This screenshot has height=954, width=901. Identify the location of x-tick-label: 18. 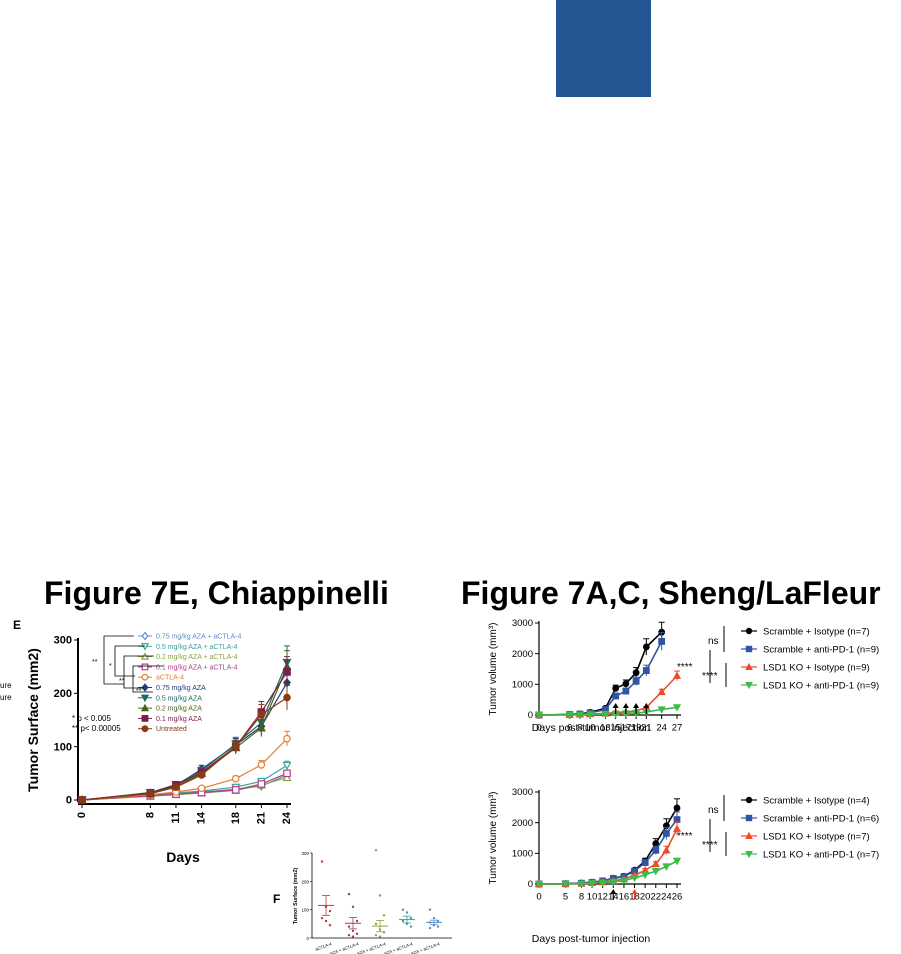
(236, 818).